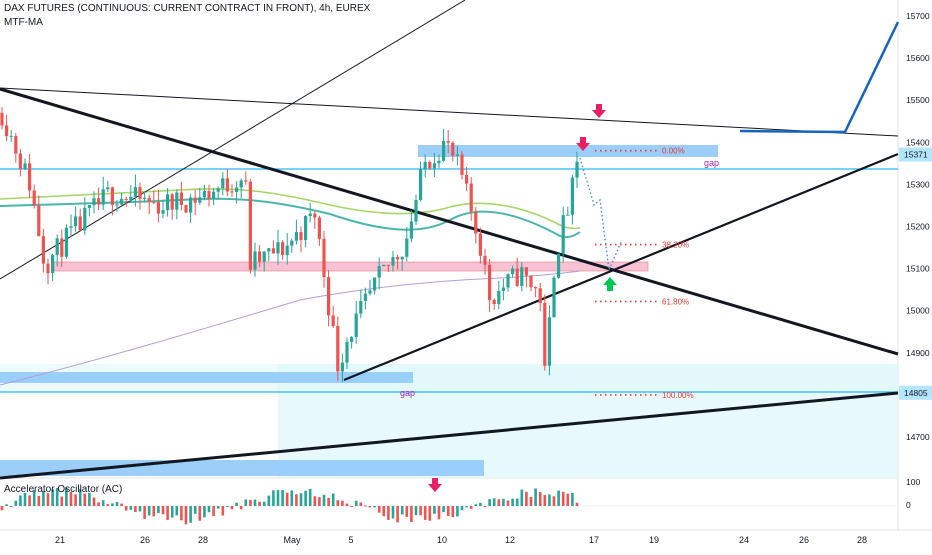 The height and width of the screenshot is (555, 932). I want to click on price-tick-label: 15000, so click(918, 311).